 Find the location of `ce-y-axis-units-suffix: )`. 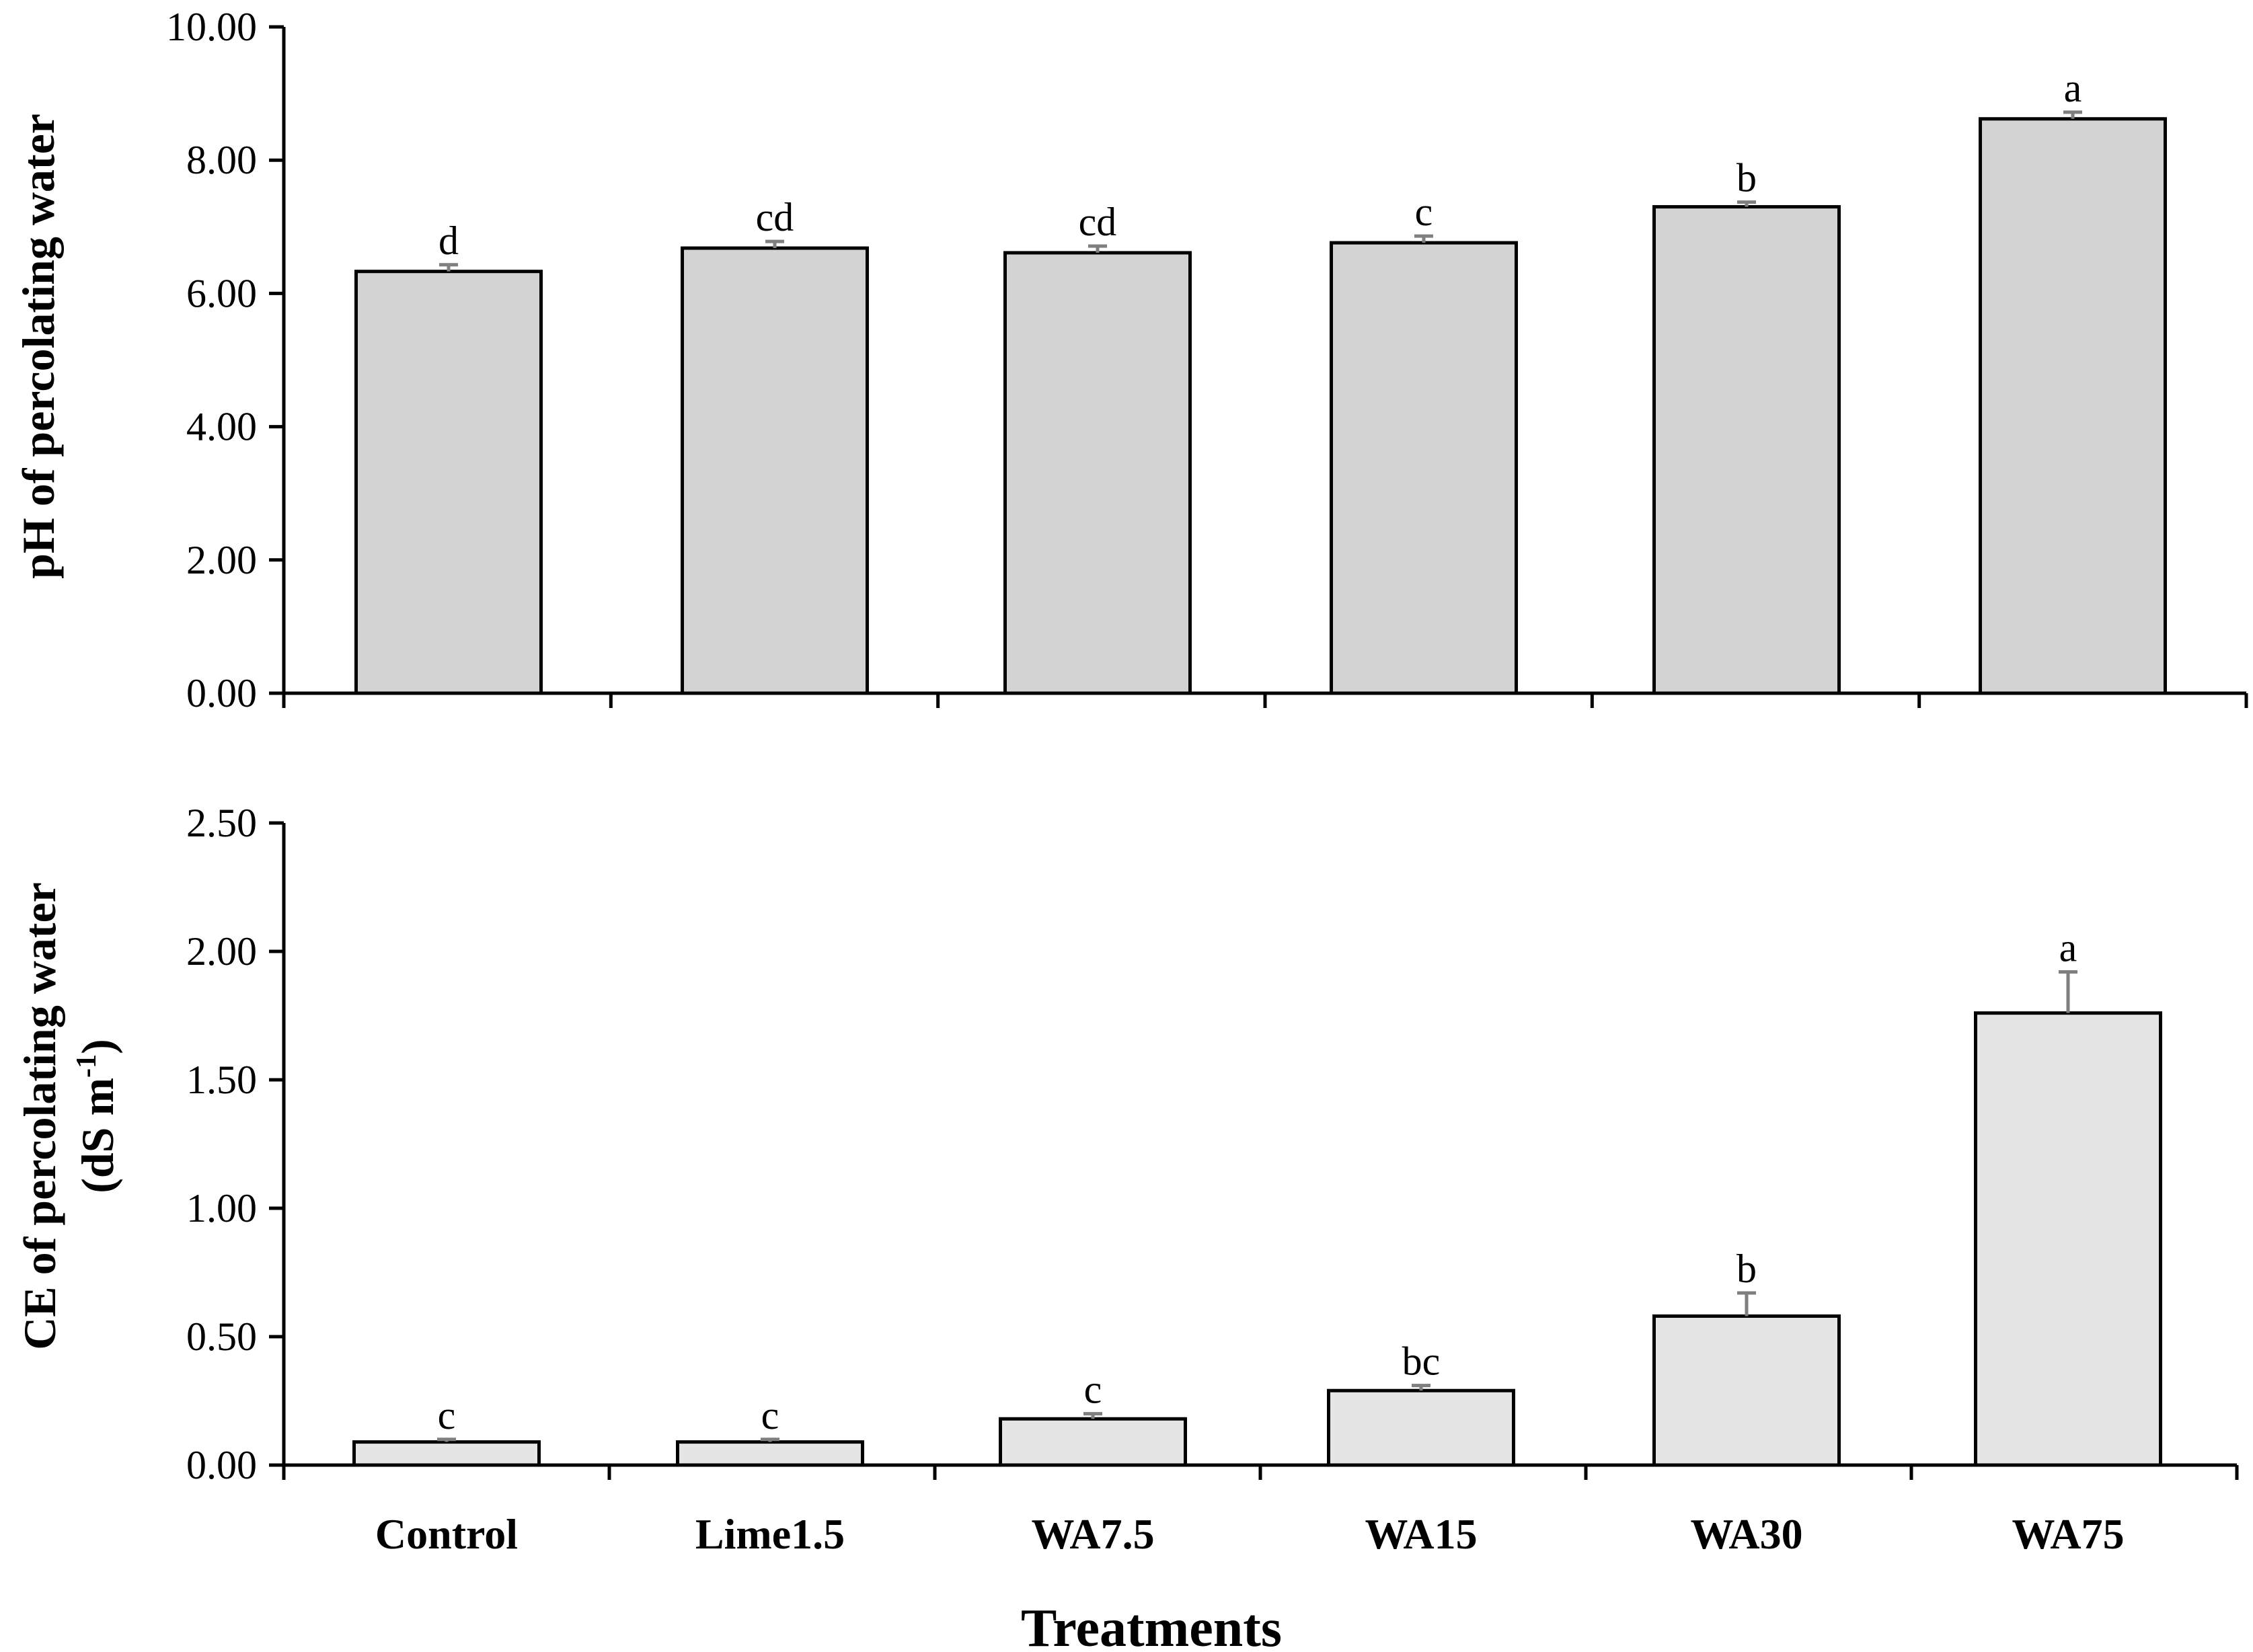

ce-y-axis-units-suffix: ) is located at coordinates (98, 1046).